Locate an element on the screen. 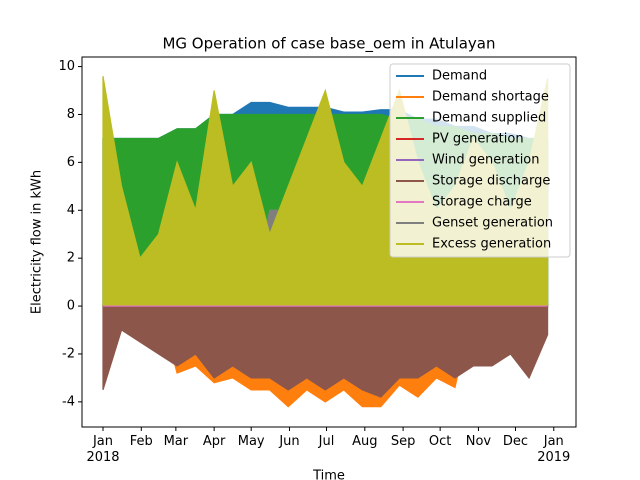  x-tick-label: Jan 2019 is located at coordinates (554, 449).